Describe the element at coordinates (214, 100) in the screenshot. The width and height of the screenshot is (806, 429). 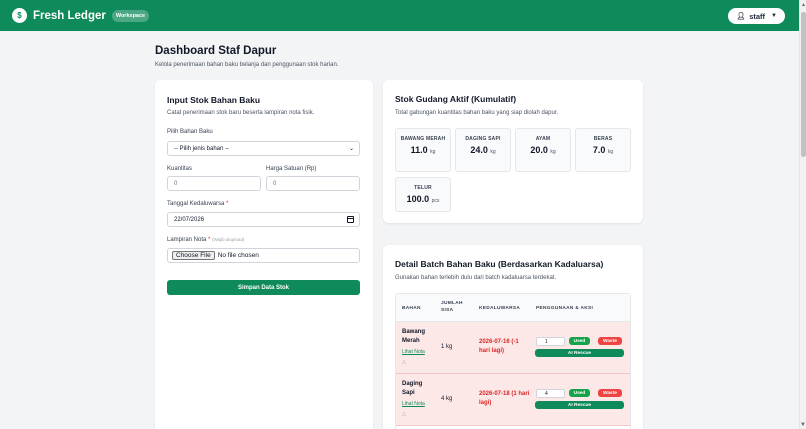
I see `form-title: Input Stok Bahan Baku` at that location.